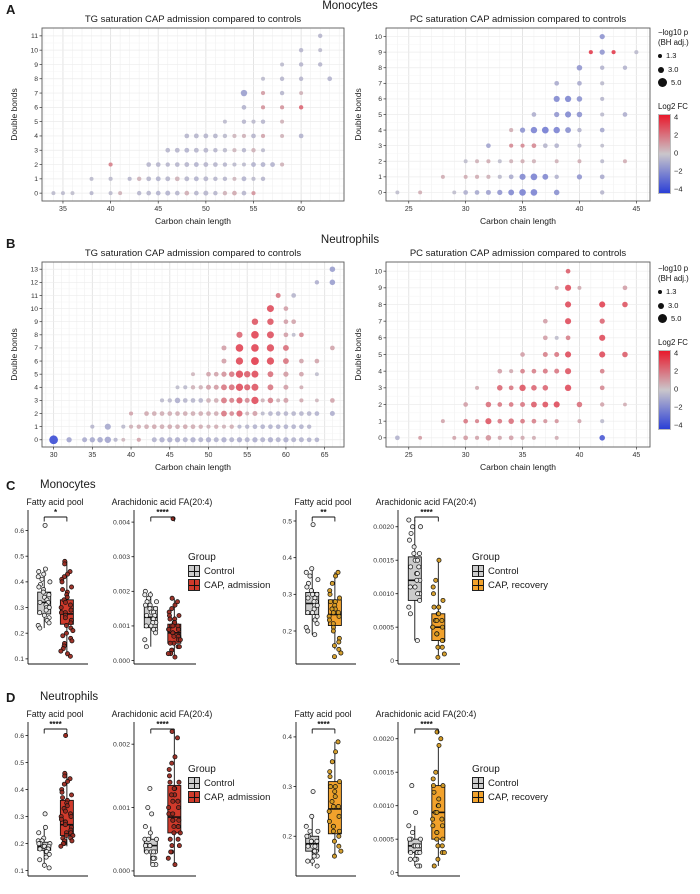  Describe the element at coordinates (380, 288) in the screenshot. I see `svg-text: 9` at that location.